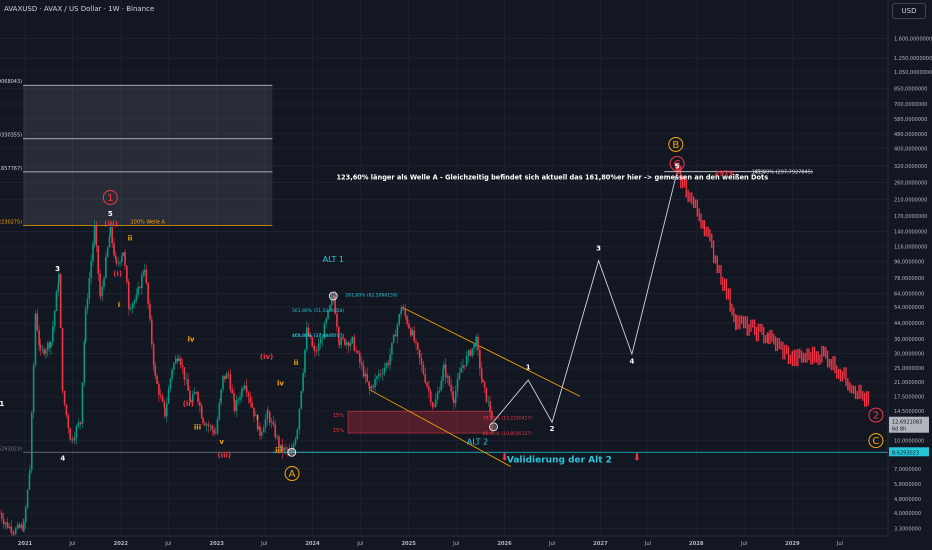  What do you see at coordinates (11, 82) in the screenshot?
I see `fib-level-label: 161,80% (886,9068043)` at bounding box center [11, 82].